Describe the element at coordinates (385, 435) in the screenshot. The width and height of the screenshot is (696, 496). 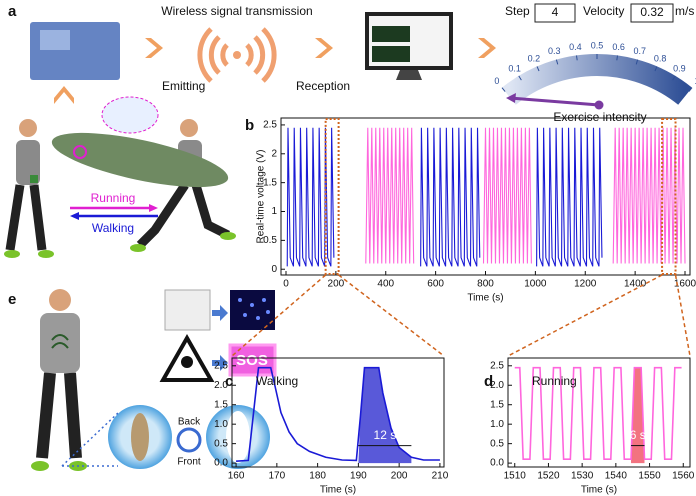
I see `span-label: 12 s` at that location.